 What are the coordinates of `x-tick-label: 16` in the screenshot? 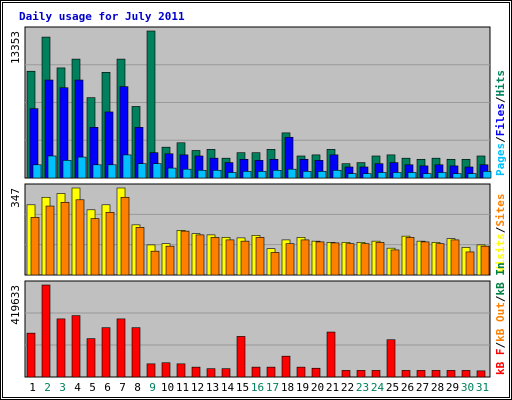 It's located at (257, 387).